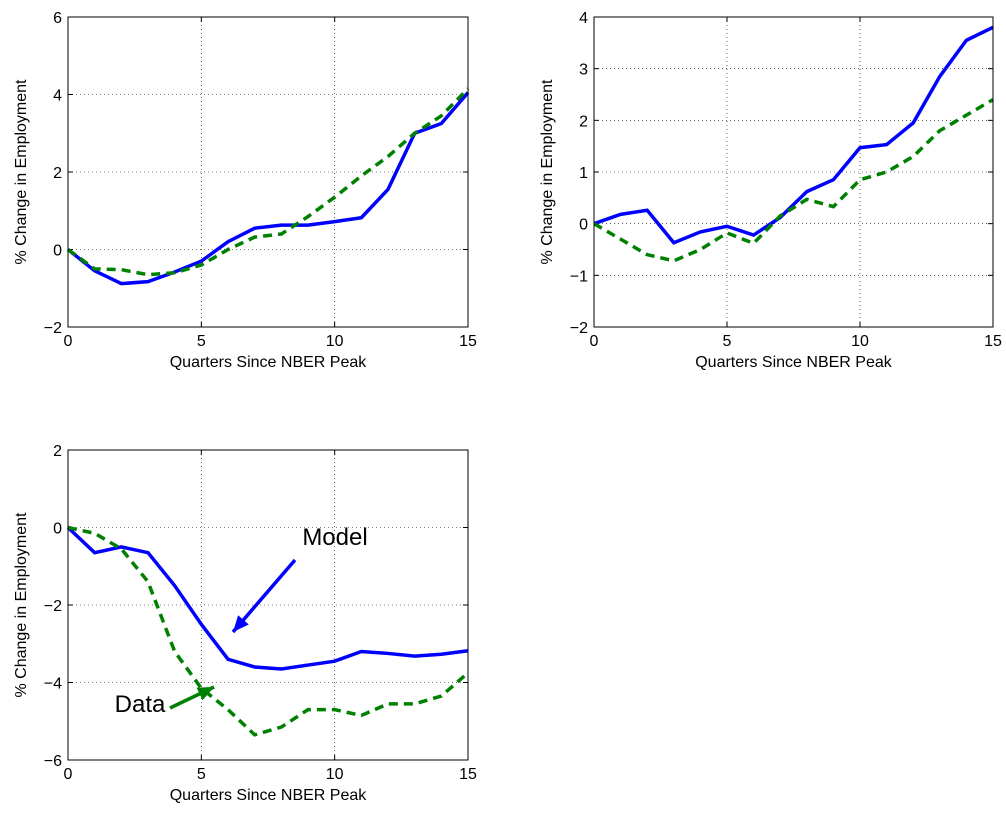 This screenshot has height=816, width=1006. Describe the element at coordinates (583, 173) in the screenshot. I see `y-tick-label: 1` at that location.